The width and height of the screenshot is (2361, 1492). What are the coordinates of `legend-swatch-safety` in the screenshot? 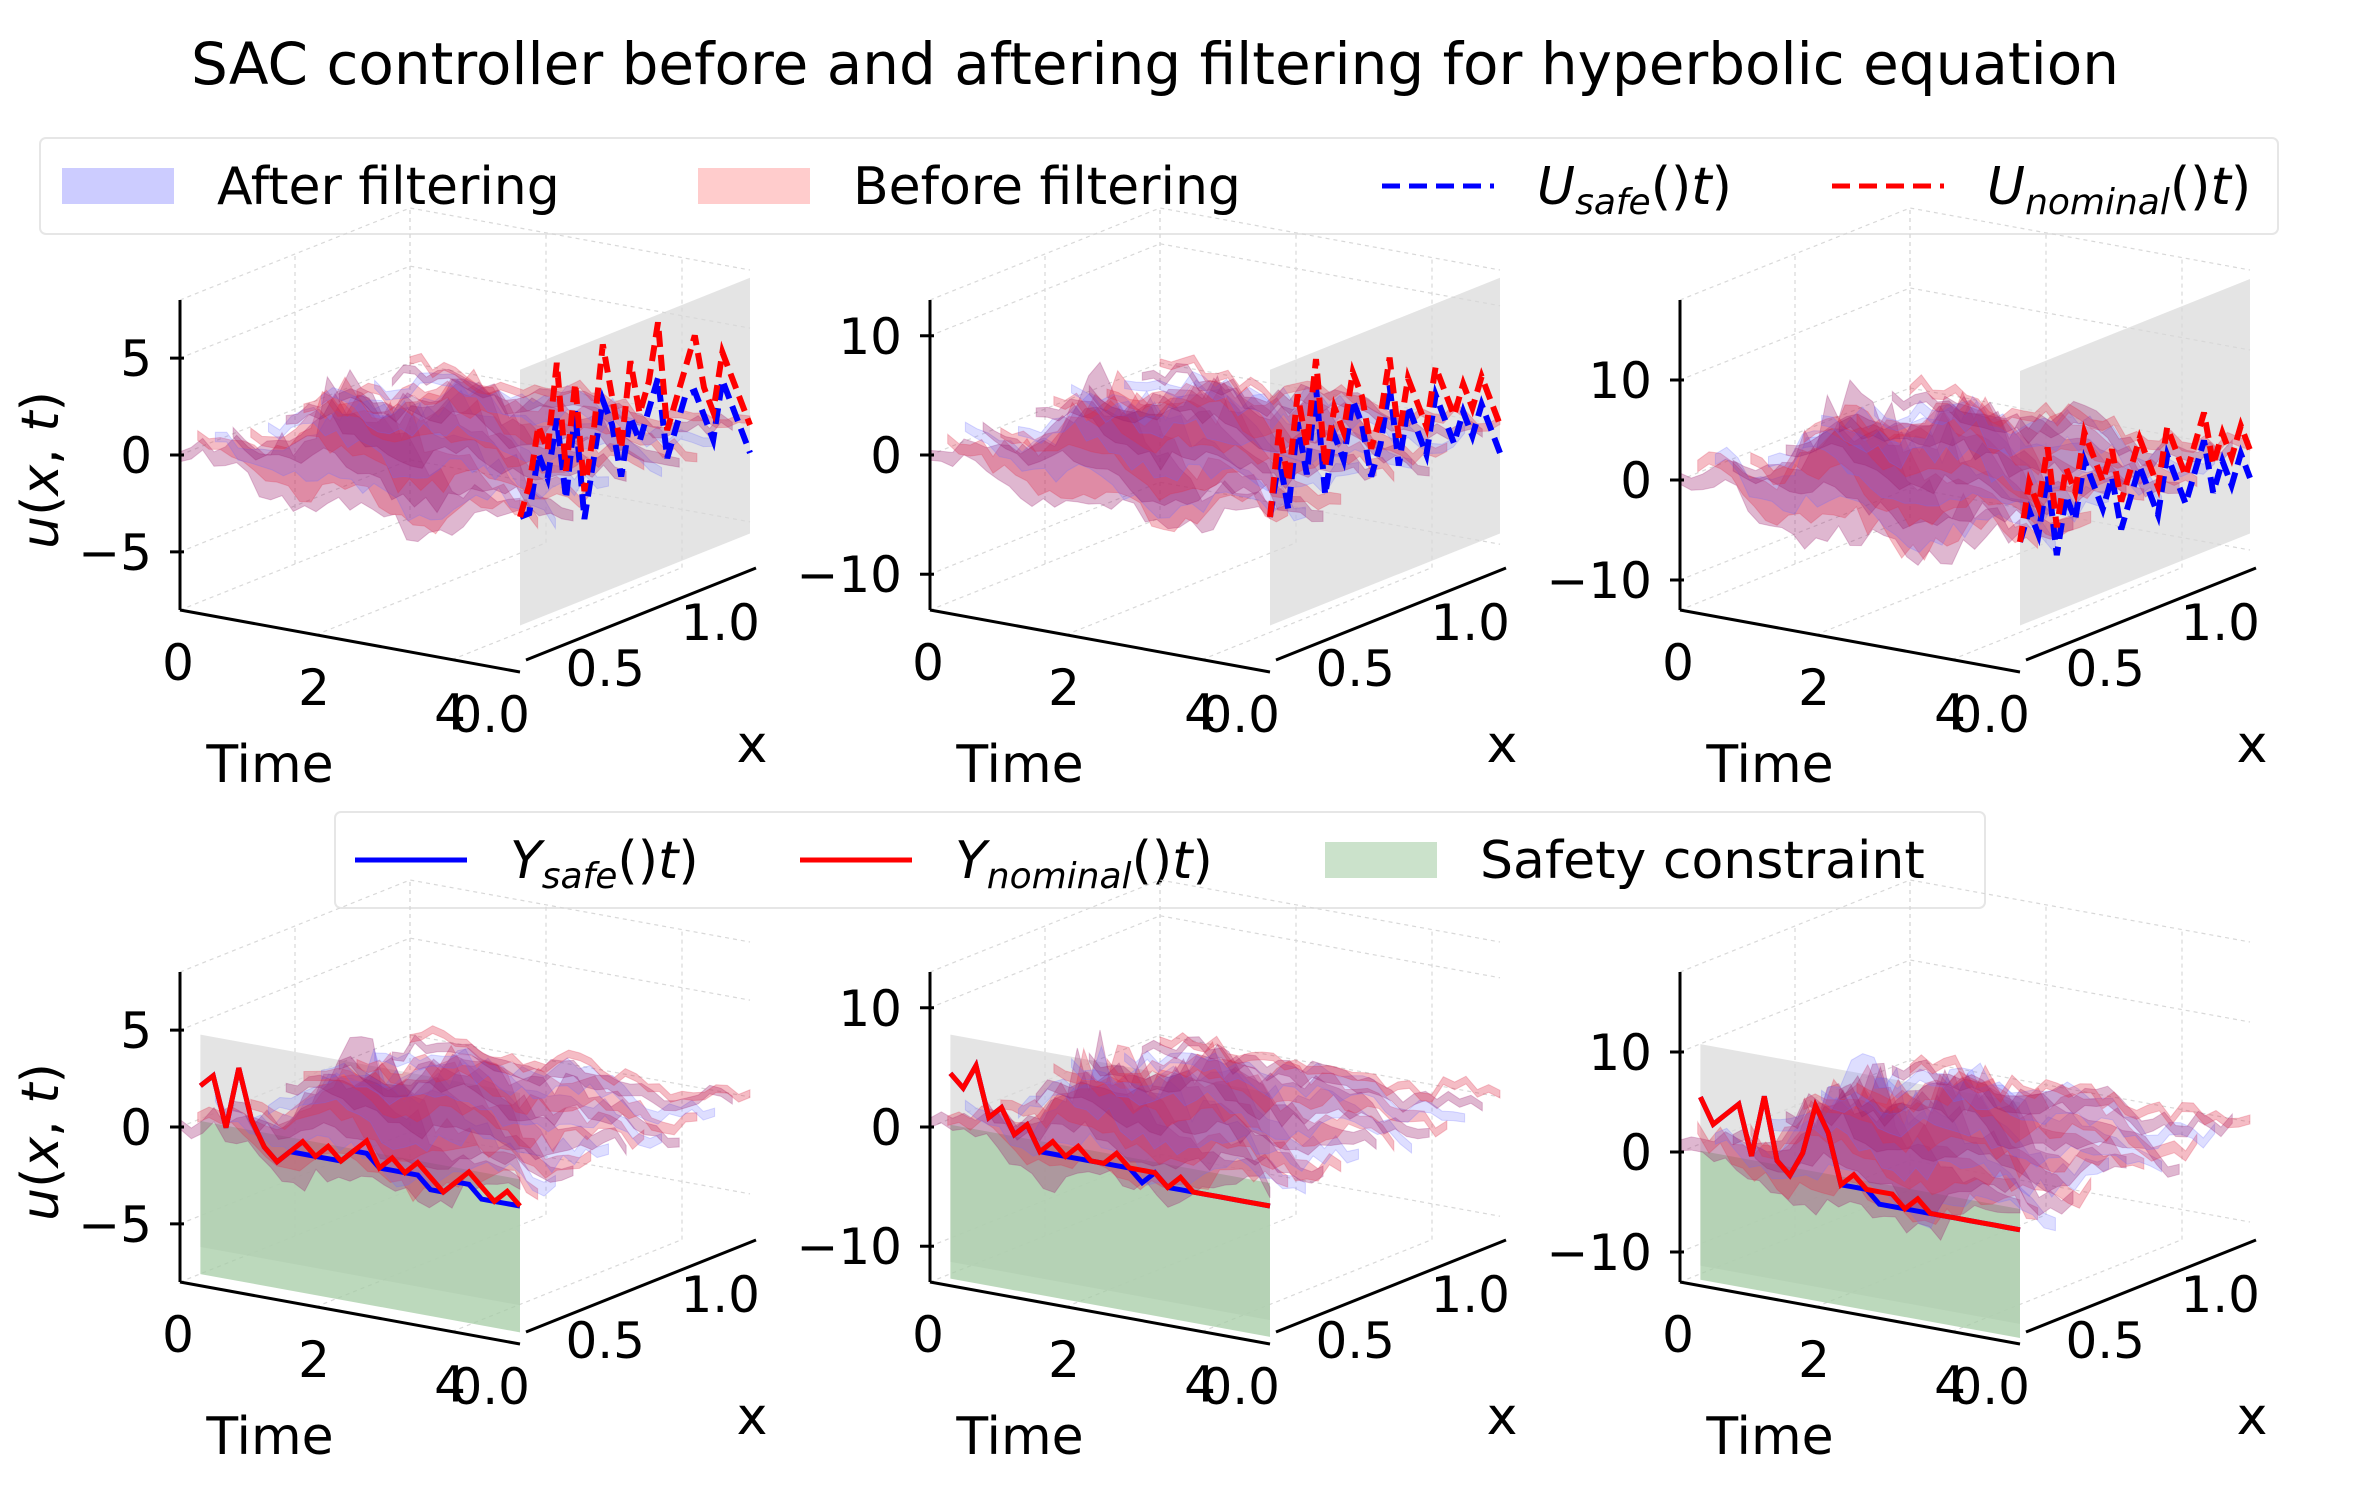 It's located at (1381, 860).